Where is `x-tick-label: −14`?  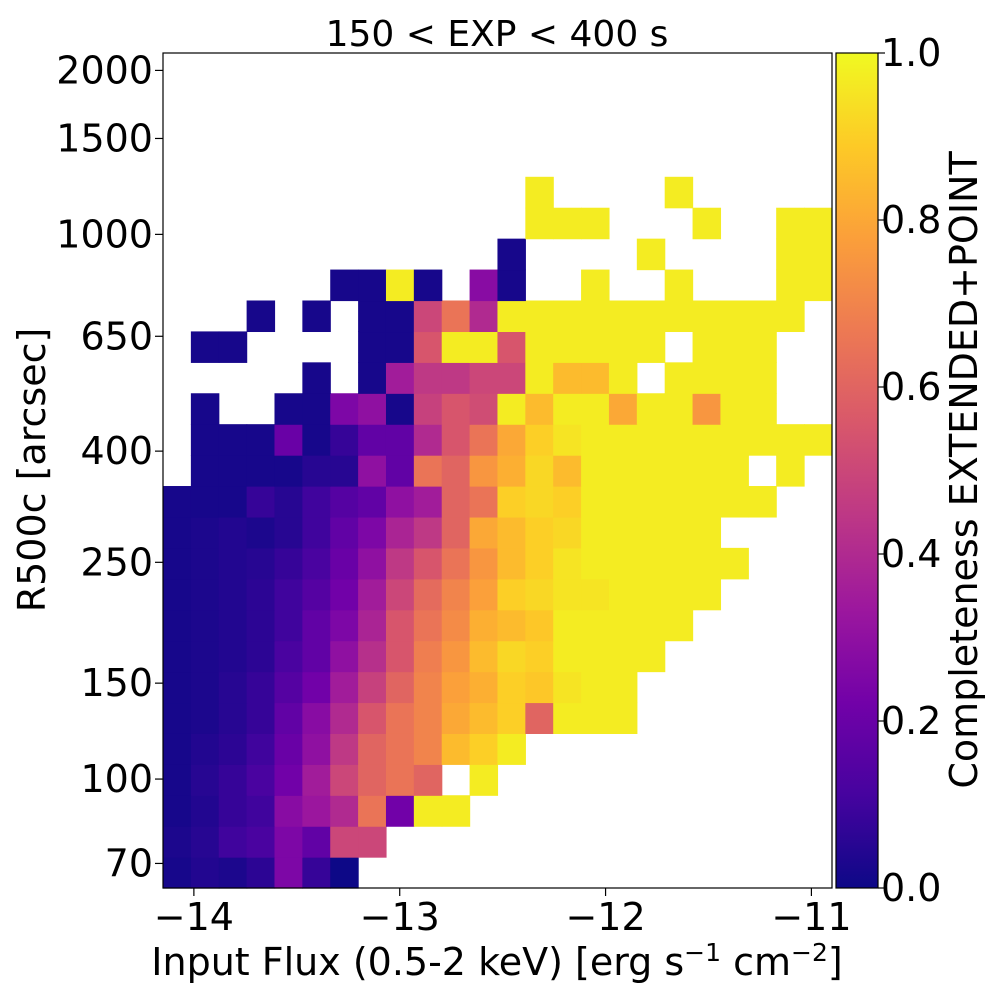 x-tick-label: −14 is located at coordinates (194, 917).